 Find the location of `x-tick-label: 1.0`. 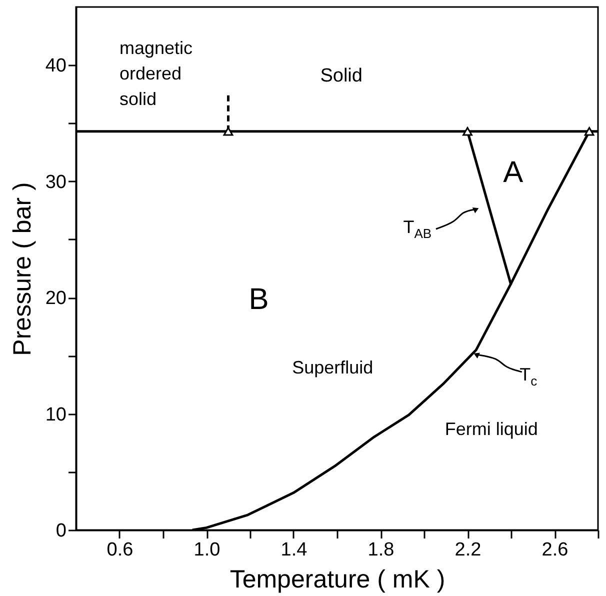

x-tick-label: 1.0 is located at coordinates (207, 550).